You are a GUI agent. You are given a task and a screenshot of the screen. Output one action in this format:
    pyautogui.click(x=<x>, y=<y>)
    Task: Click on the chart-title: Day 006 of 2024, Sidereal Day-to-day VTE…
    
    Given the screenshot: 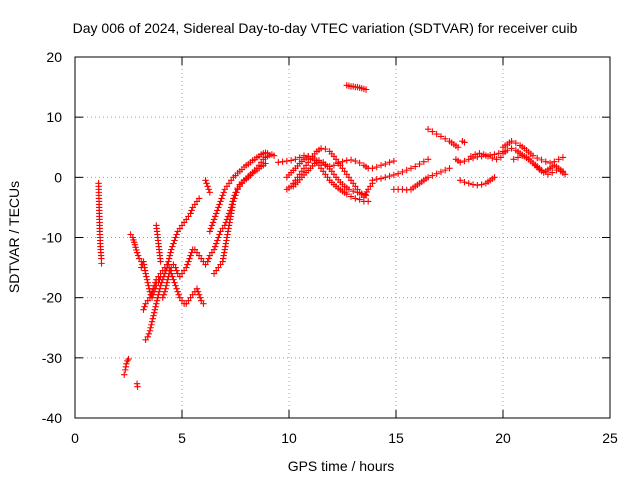 What is the action you would take?
    pyautogui.click(x=325, y=28)
    